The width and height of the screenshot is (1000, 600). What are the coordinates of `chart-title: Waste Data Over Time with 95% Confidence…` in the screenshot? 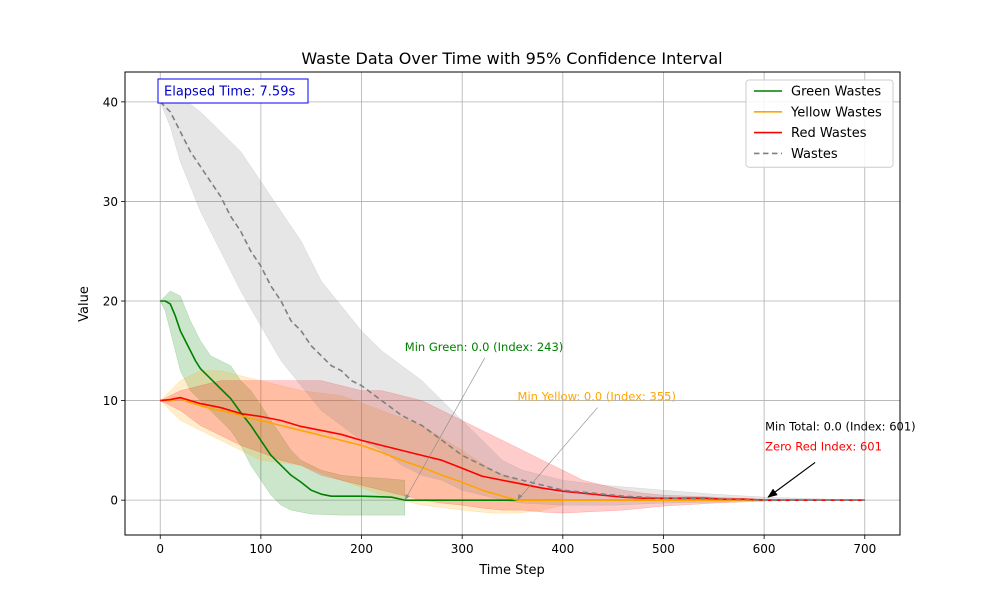 It's located at (511, 58).